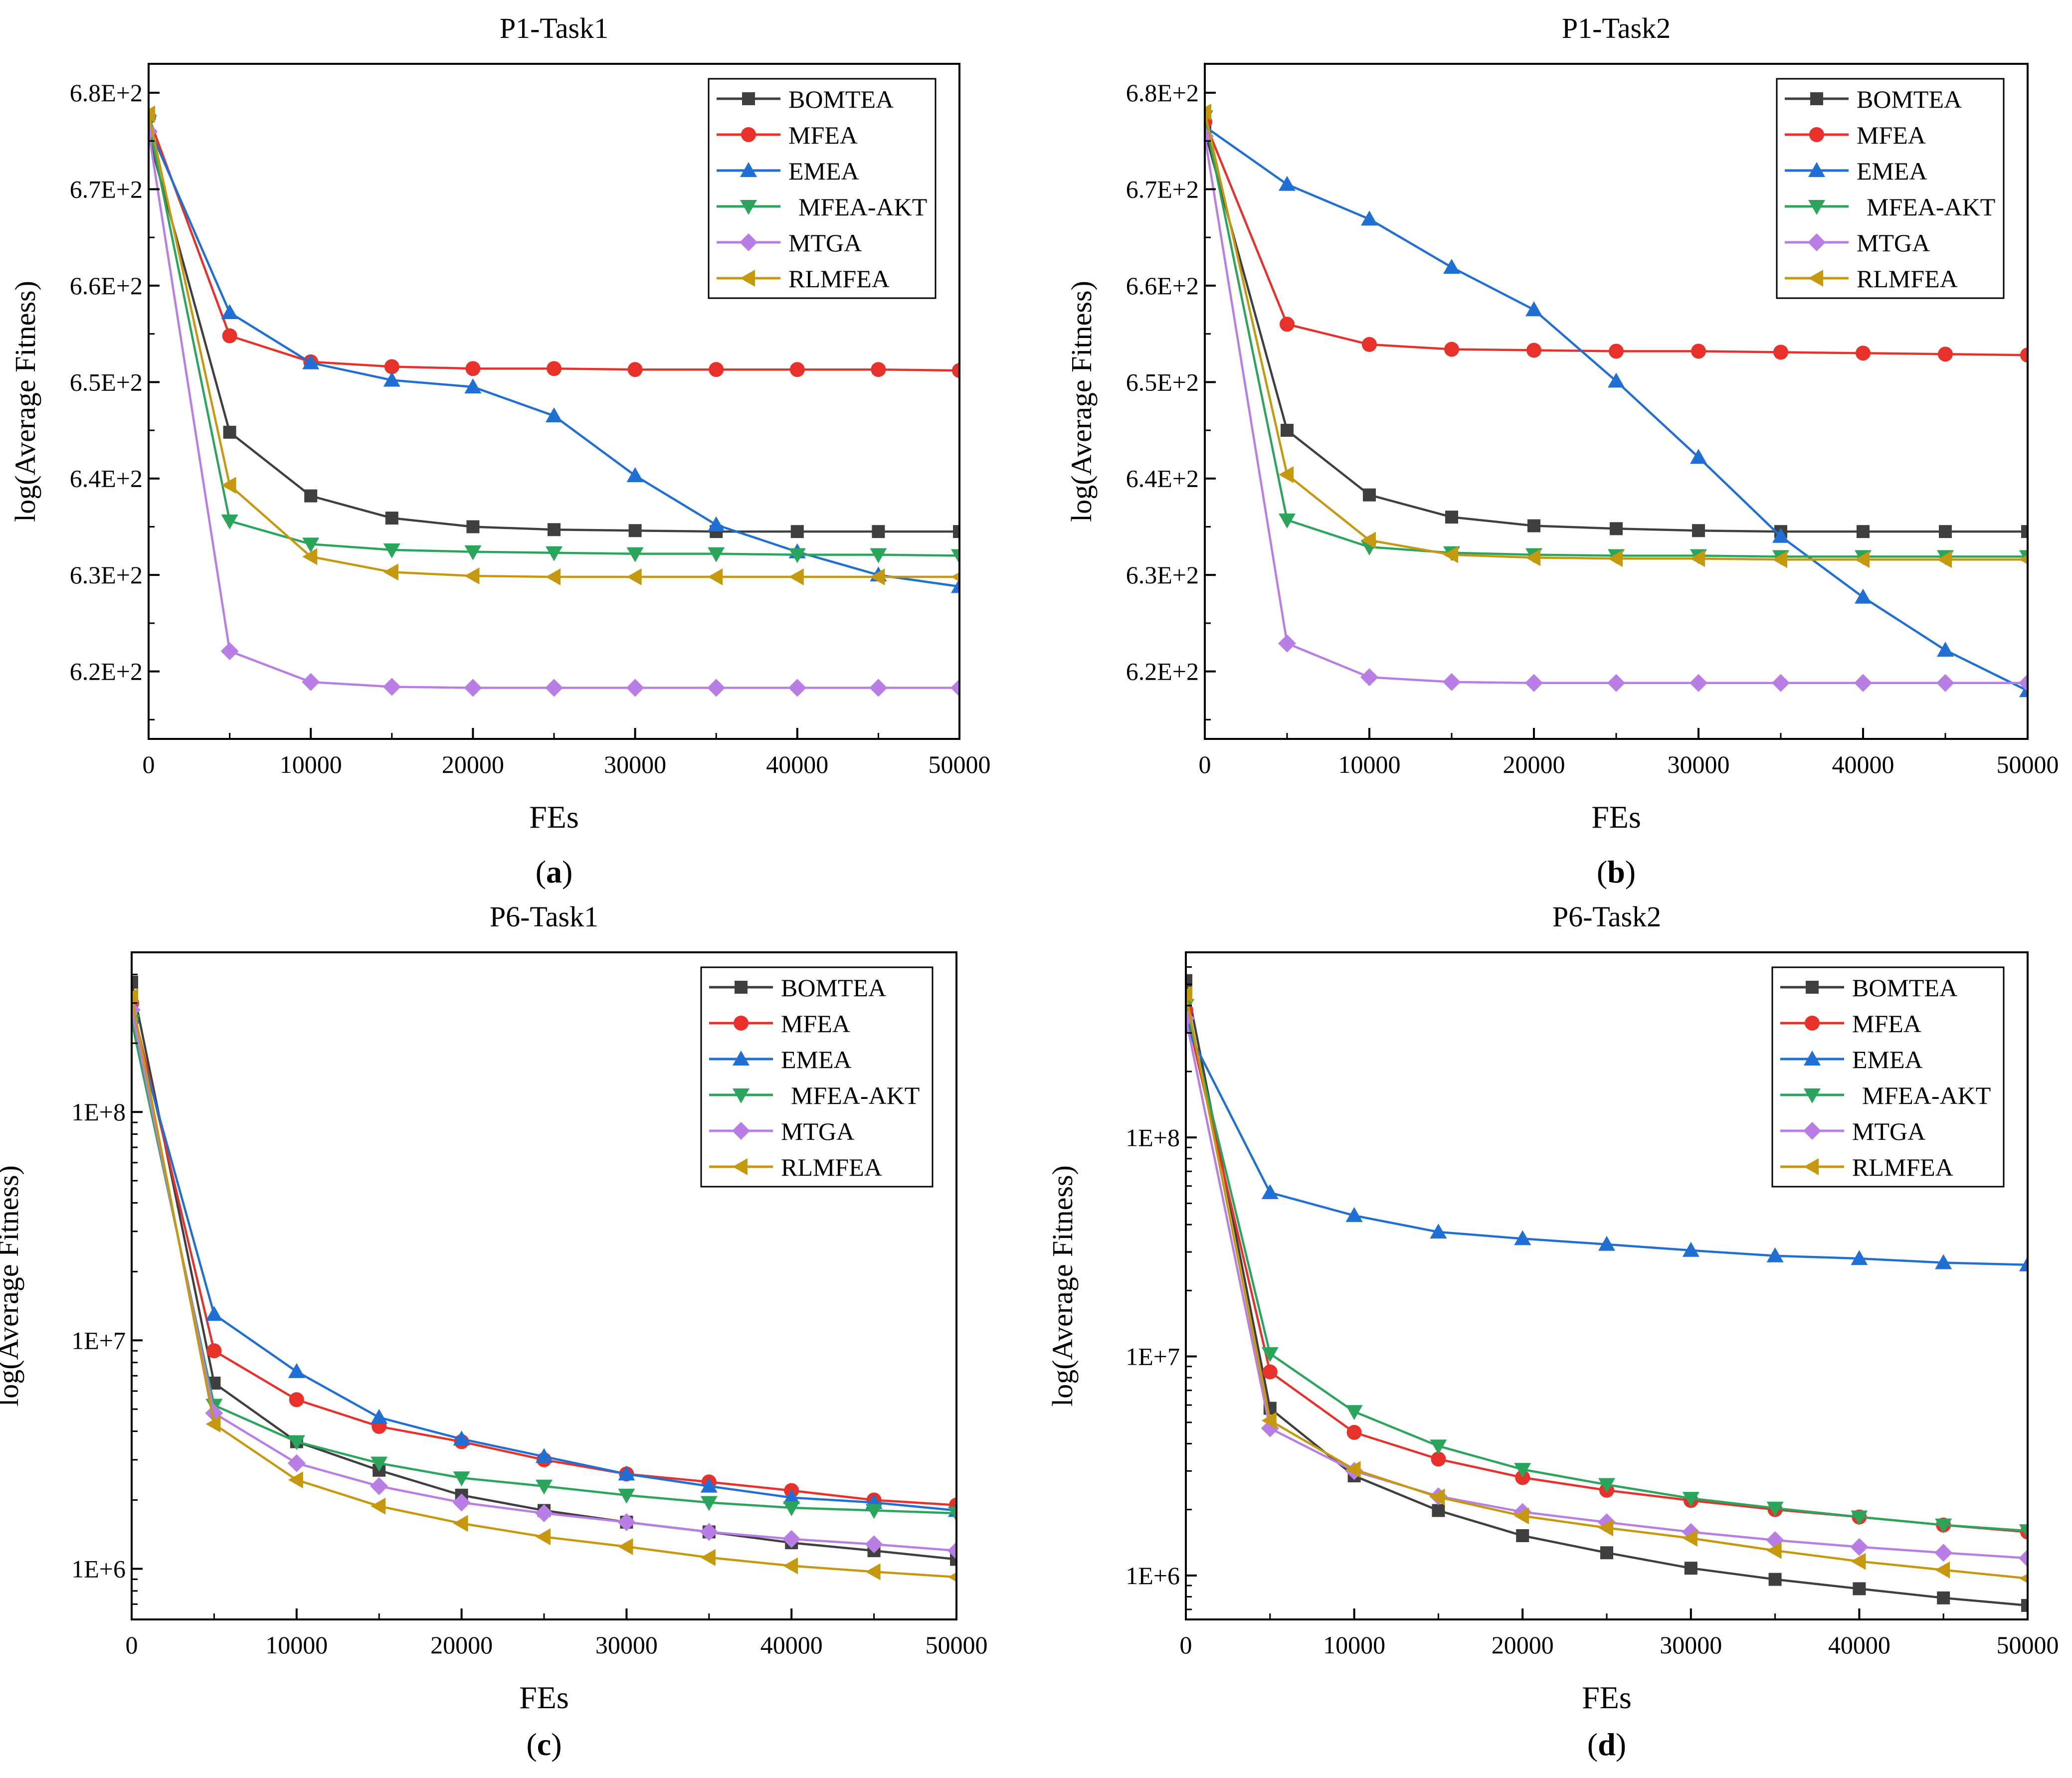 This screenshot has width=2072, height=1778. Describe the element at coordinates (1163, 382) in the screenshot. I see `y-tick-label: 6.5E+2` at that location.